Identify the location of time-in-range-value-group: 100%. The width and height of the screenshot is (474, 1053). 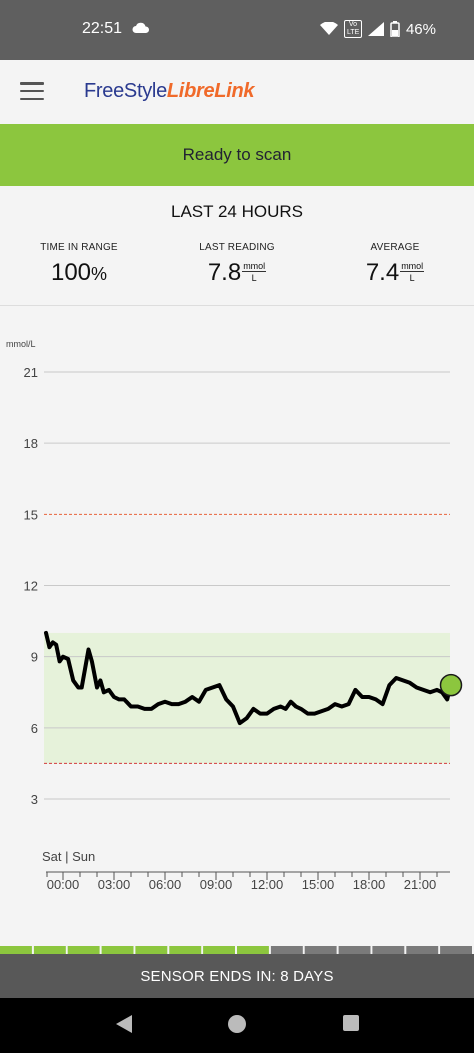
(79, 273).